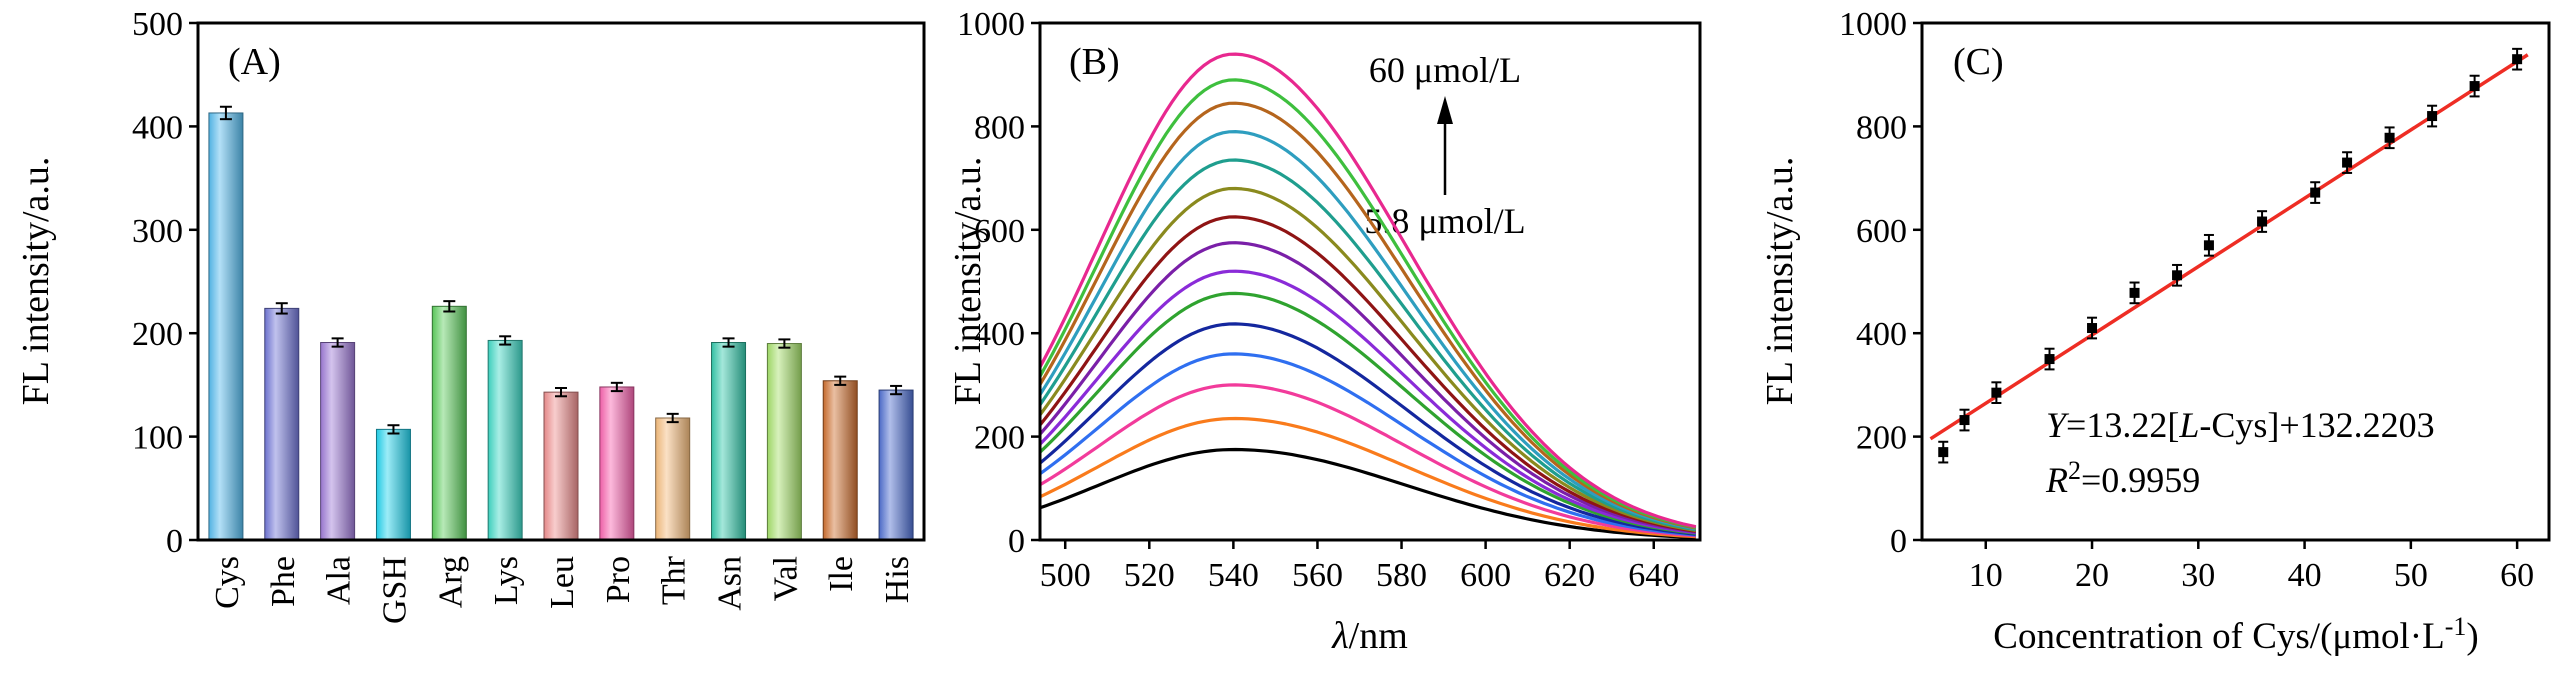 The image size is (2567, 677). What do you see at coordinates (1653, 575) in the screenshot?
I see `x-tick-label: 640` at bounding box center [1653, 575].